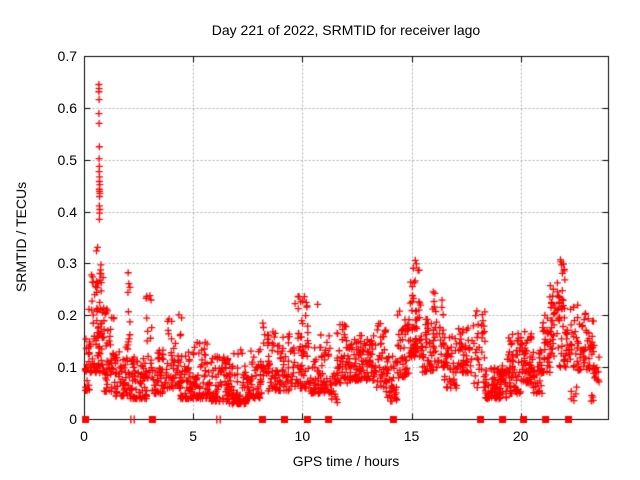 This screenshot has height=480, width=640. Describe the element at coordinates (67, 315) in the screenshot. I see `y-tick-label: 0.2` at that location.